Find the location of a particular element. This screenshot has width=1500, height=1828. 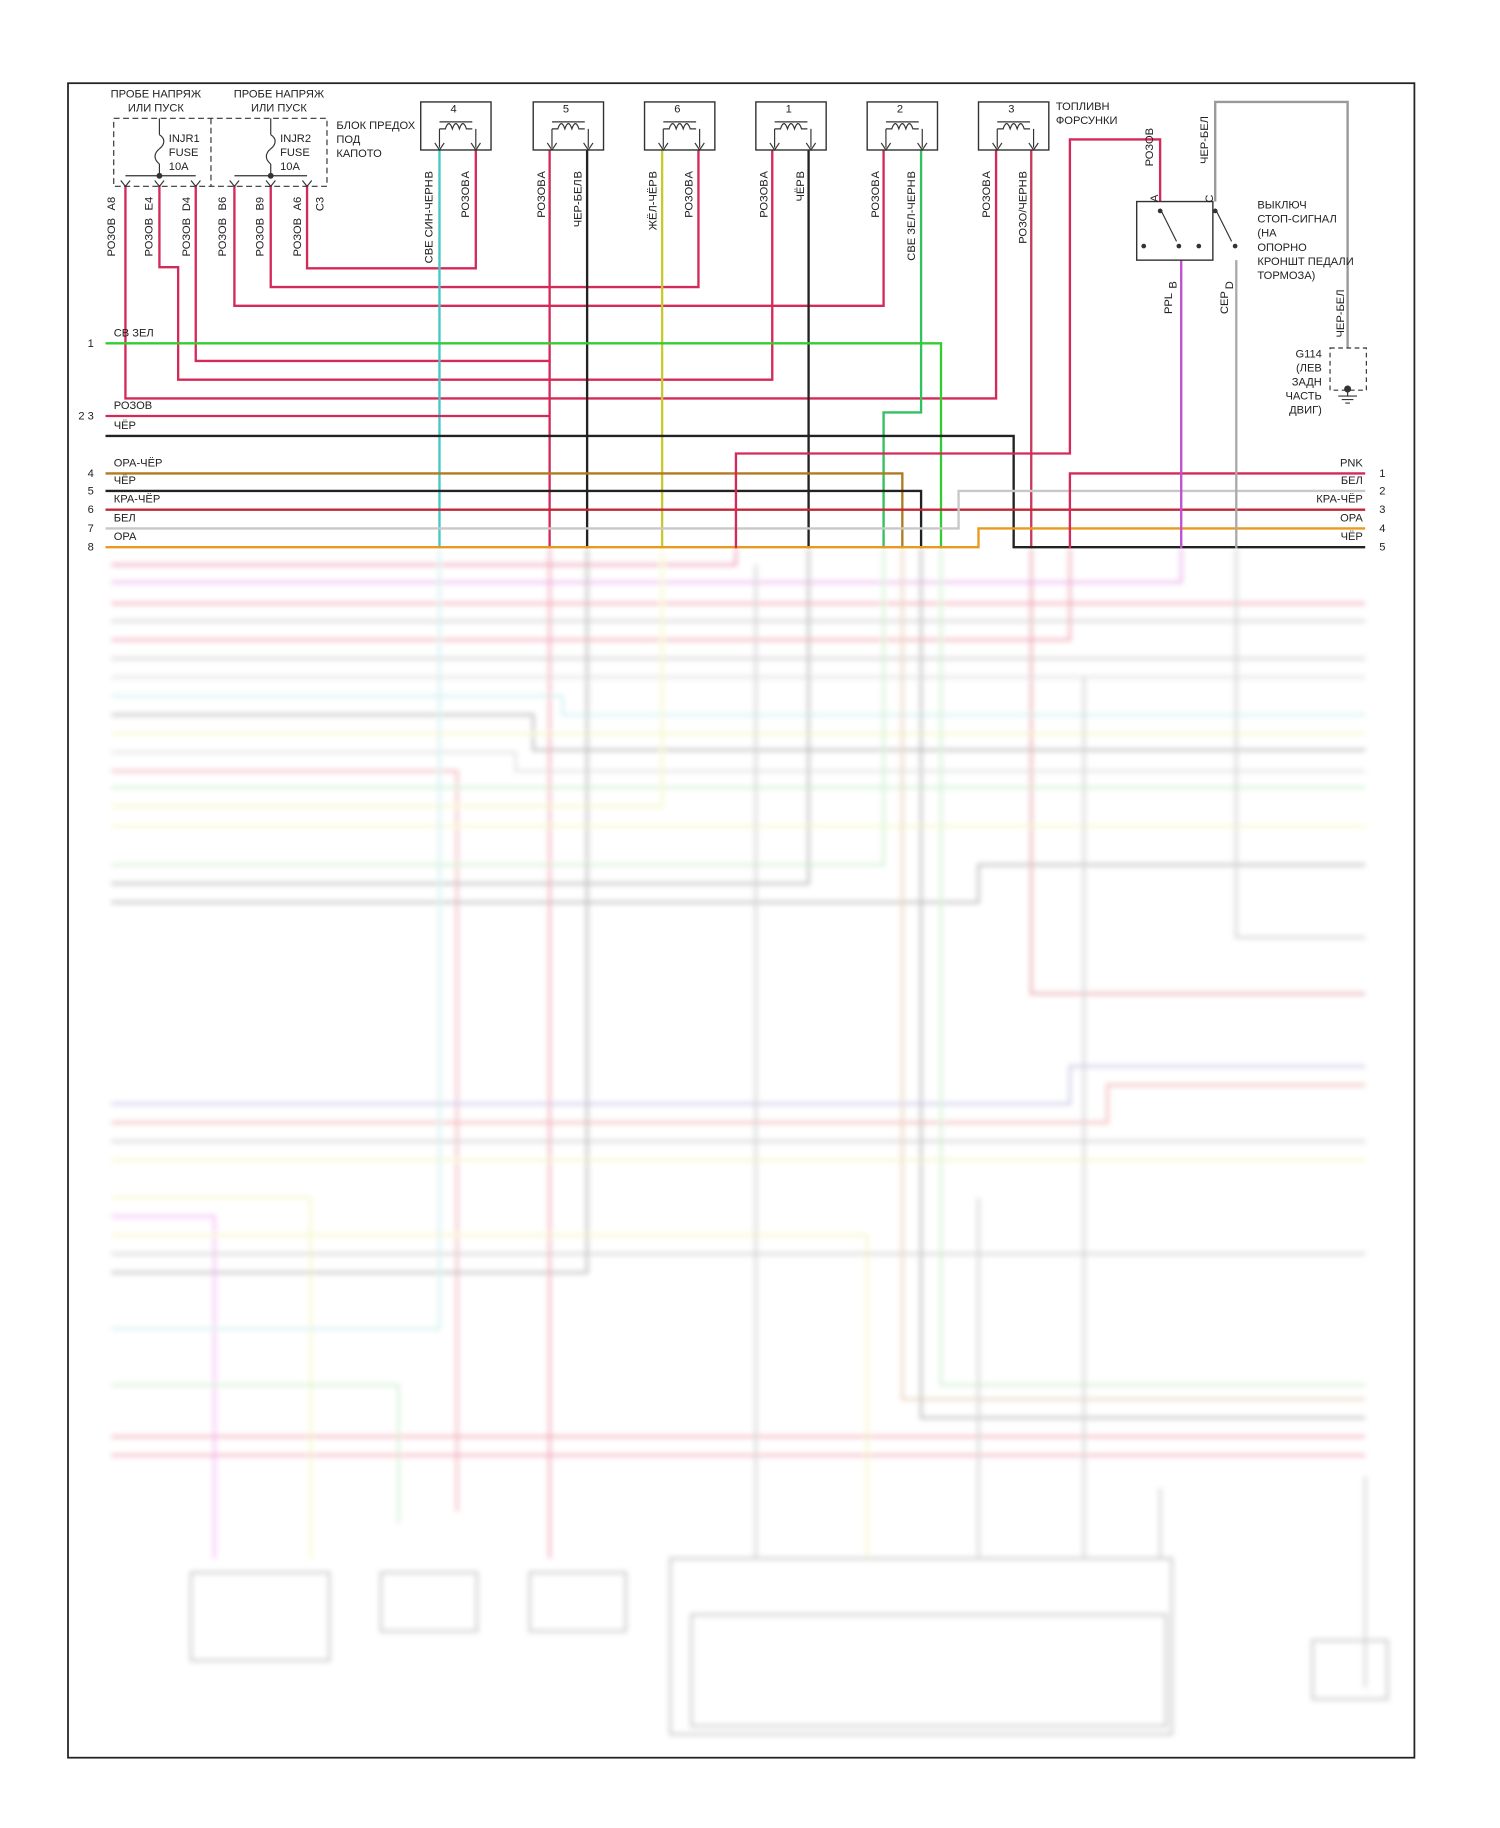

wire-label: КРА-ЧЁР is located at coordinates (137, 500).